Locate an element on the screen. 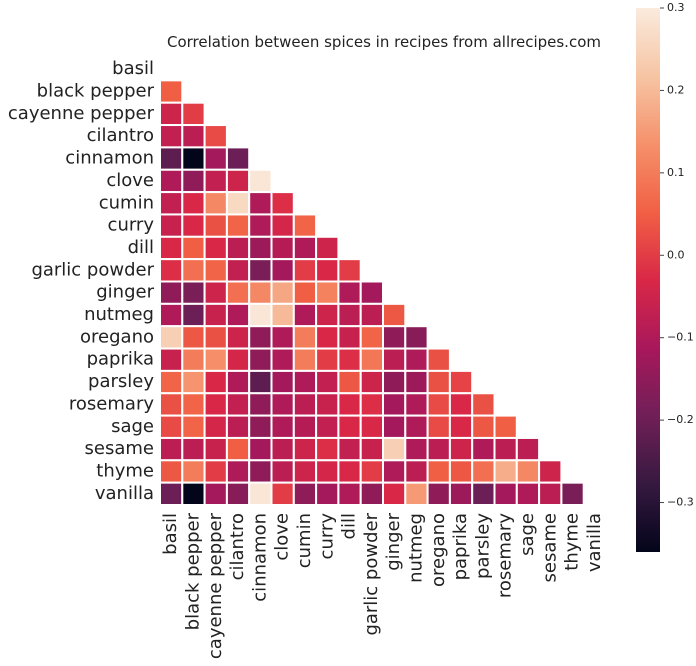 Image resolution: width=696 pixels, height=666 pixels. colorbar is located at coordinates (648, 280).